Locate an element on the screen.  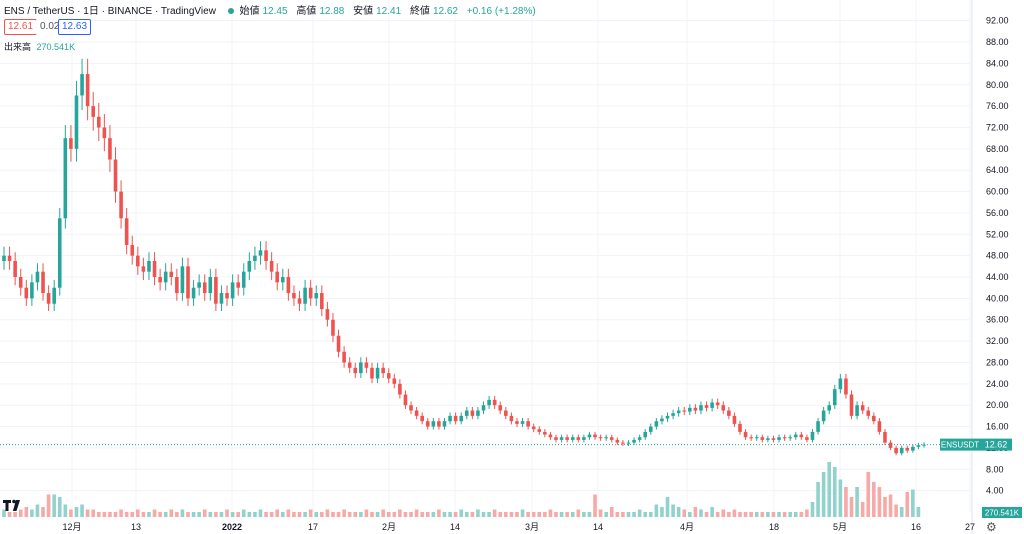
bid-price-box: 12.61 is located at coordinates (21, 27).